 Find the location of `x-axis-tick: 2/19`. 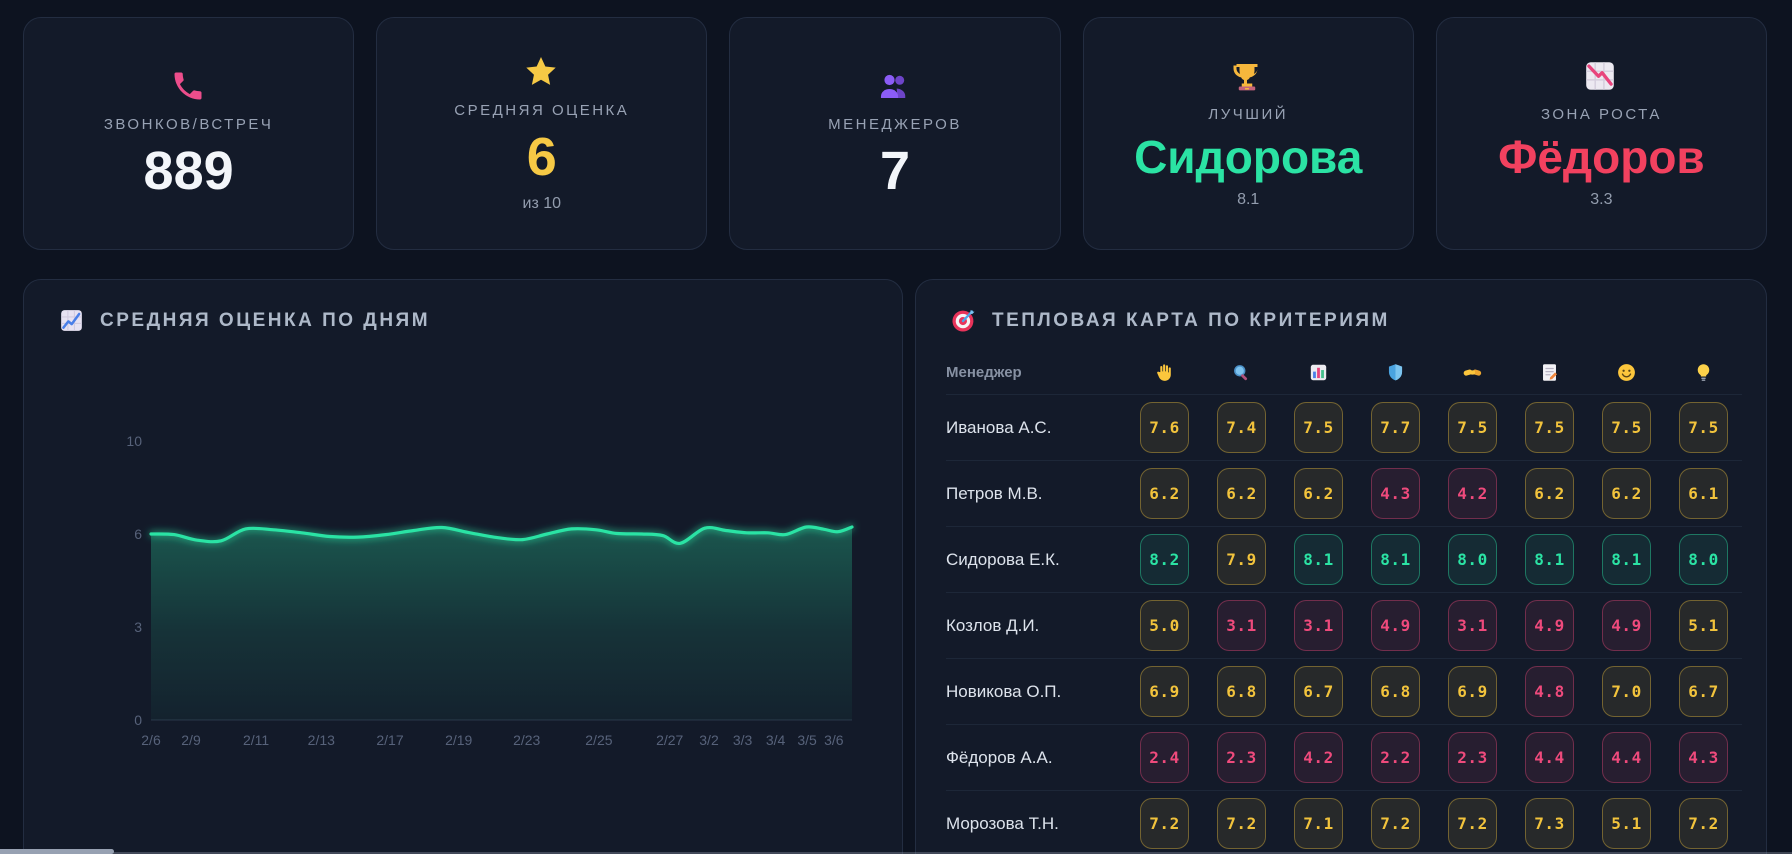

x-axis-tick: 2/19 is located at coordinates (458, 740).